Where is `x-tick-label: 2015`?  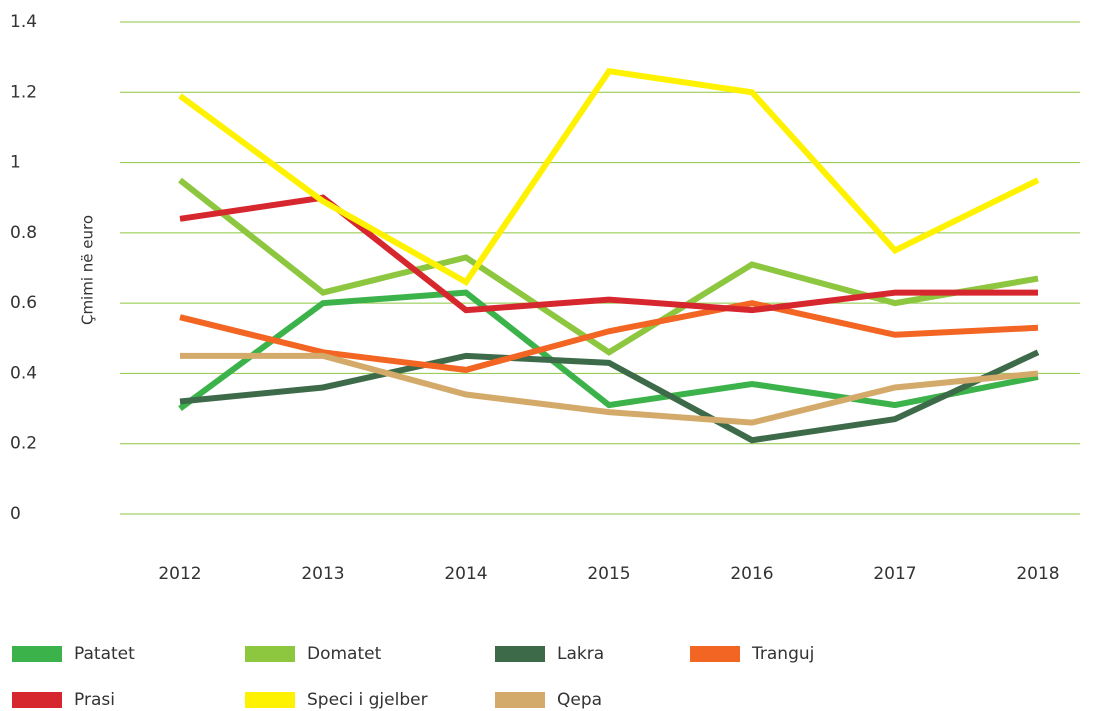 x-tick-label: 2015 is located at coordinates (608, 574).